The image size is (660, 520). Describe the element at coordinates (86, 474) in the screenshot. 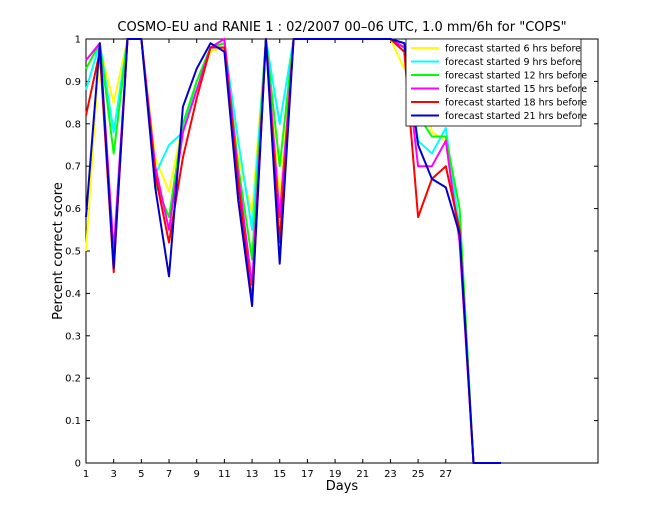

I see `x-tick-label: 1` at that location.